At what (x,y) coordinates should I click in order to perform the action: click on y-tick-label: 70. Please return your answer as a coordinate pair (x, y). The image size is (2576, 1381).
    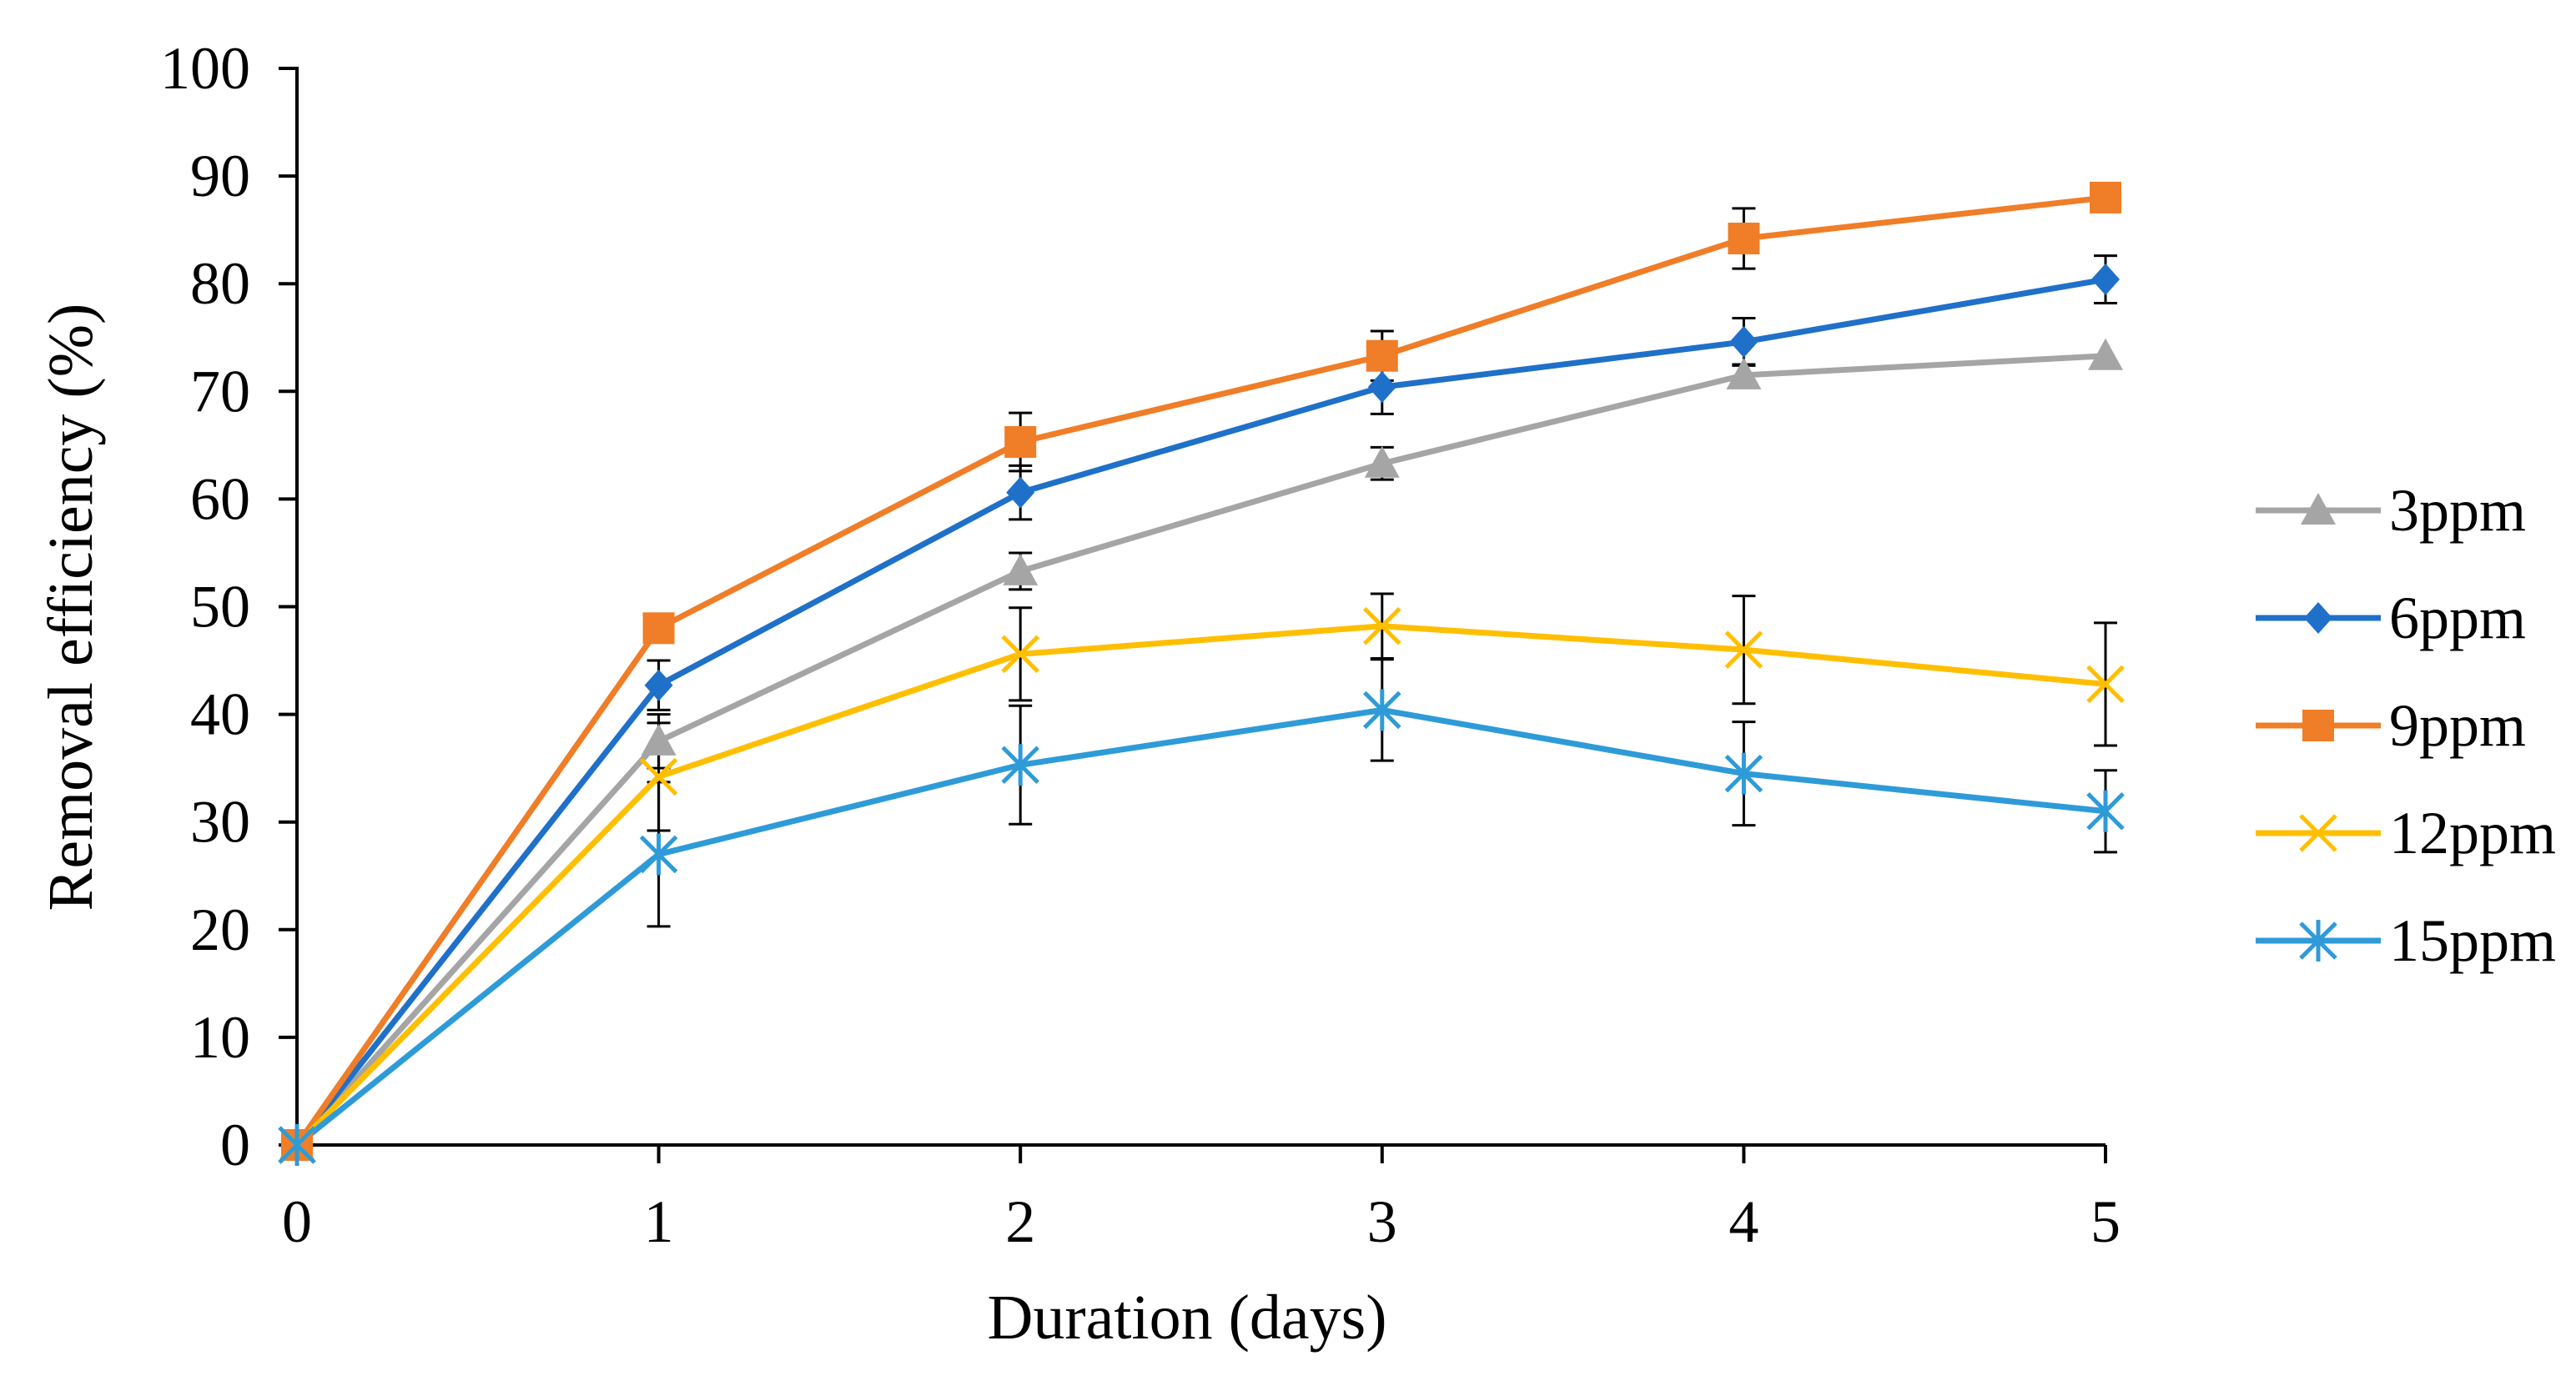
    Looking at the image, I should click on (220, 391).